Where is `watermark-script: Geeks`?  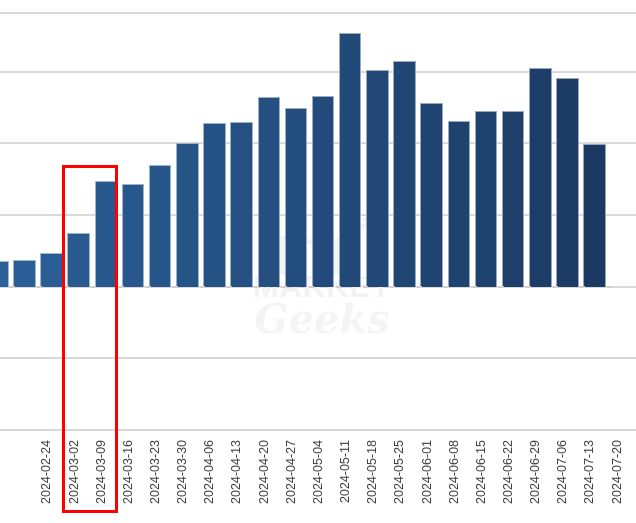 watermark-script: Geeks is located at coordinates (322, 319).